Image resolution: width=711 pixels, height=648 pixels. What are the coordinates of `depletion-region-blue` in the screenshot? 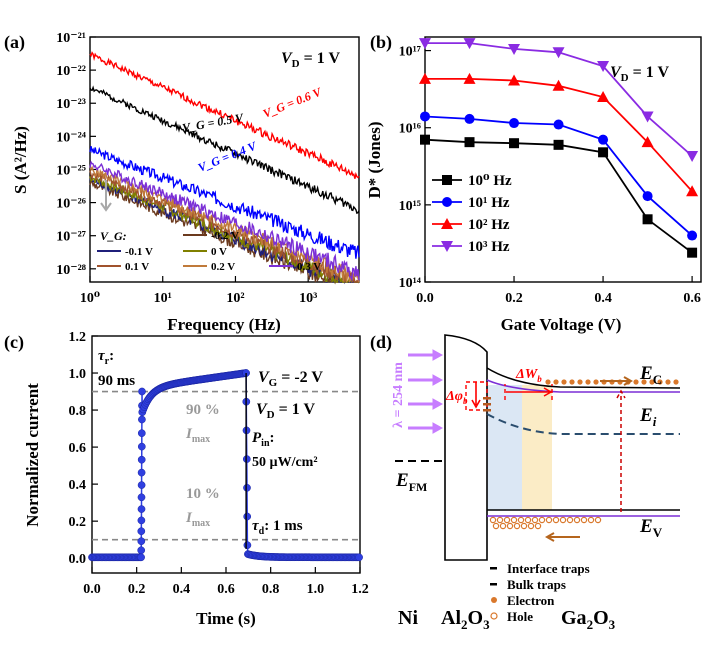 It's located at (504, 447).